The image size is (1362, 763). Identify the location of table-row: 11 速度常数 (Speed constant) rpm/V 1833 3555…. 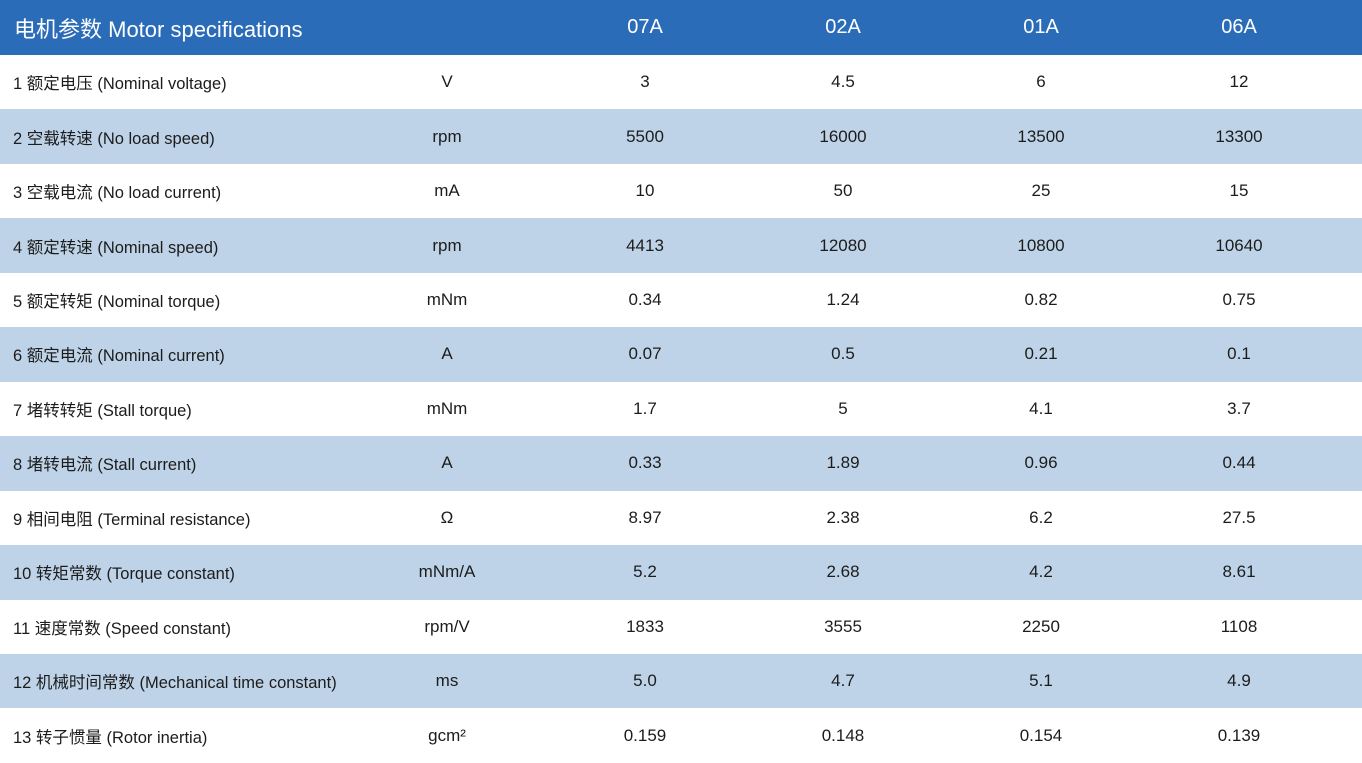
(681, 626).